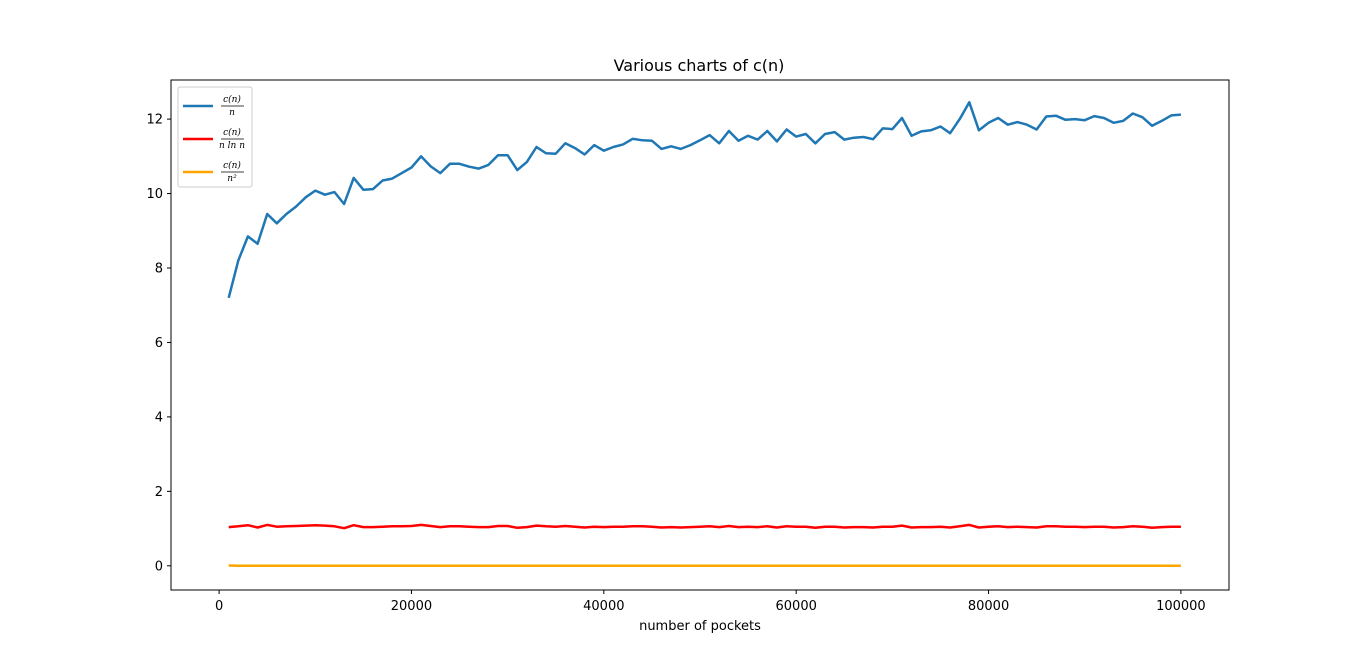 Image resolution: width=1366 pixels, height=663 pixels. I want to click on x-tick-label: 100000, so click(1181, 606).